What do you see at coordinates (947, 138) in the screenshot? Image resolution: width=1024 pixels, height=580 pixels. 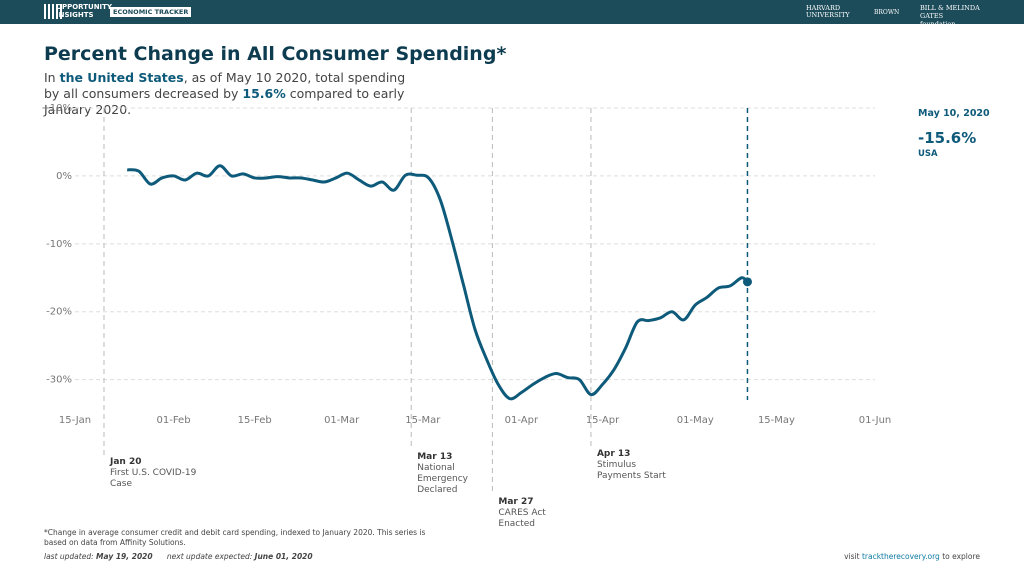 I see `callout-value: -15.6%` at bounding box center [947, 138].